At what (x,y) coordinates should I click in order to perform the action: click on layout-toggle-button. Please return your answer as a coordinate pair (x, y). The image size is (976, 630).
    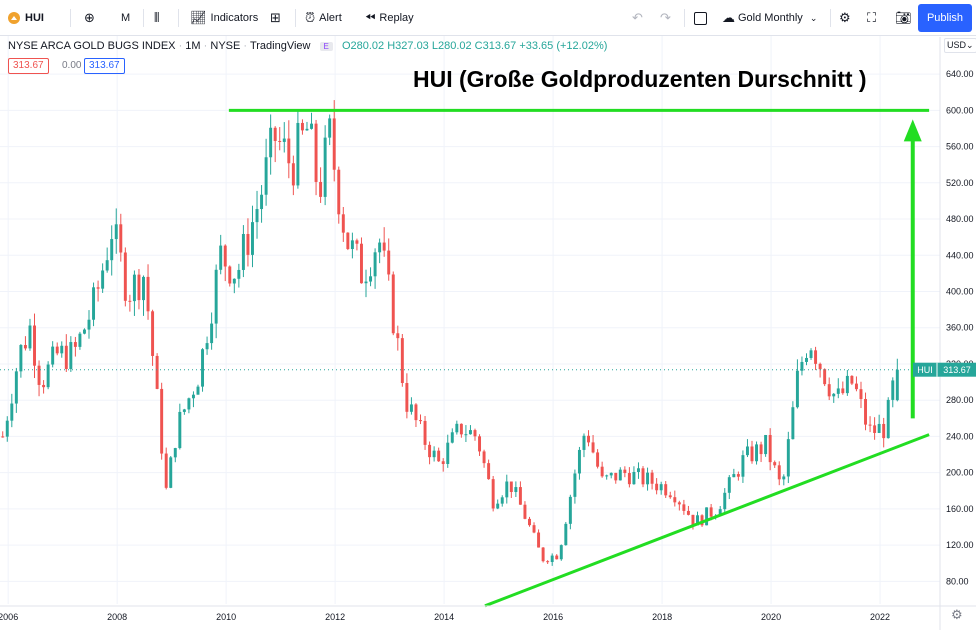
    Looking at the image, I should click on (700, 18).